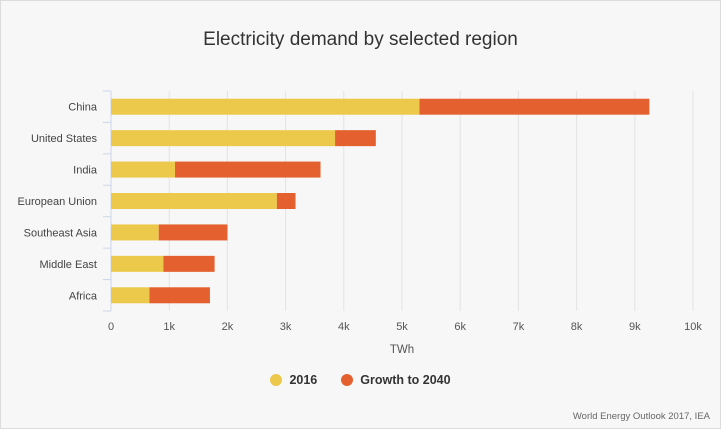 The height and width of the screenshot is (429, 721). I want to click on x-tick-label: 3k, so click(286, 327).